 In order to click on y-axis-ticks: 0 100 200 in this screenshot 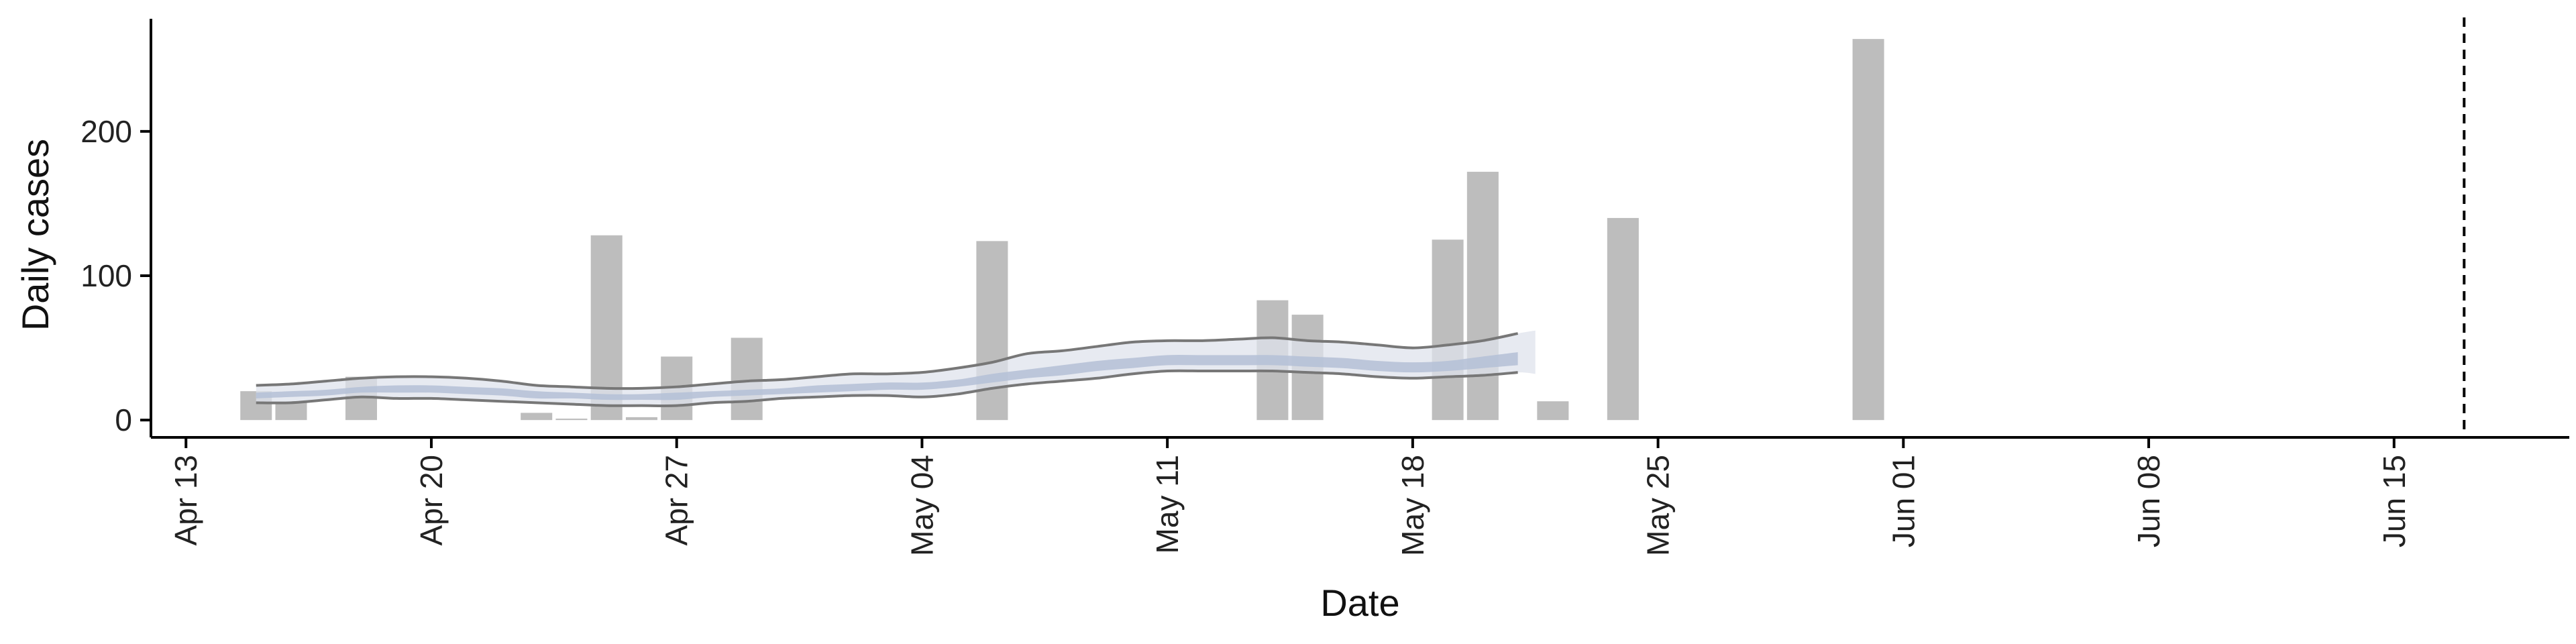, I will do `click(115, 275)`.